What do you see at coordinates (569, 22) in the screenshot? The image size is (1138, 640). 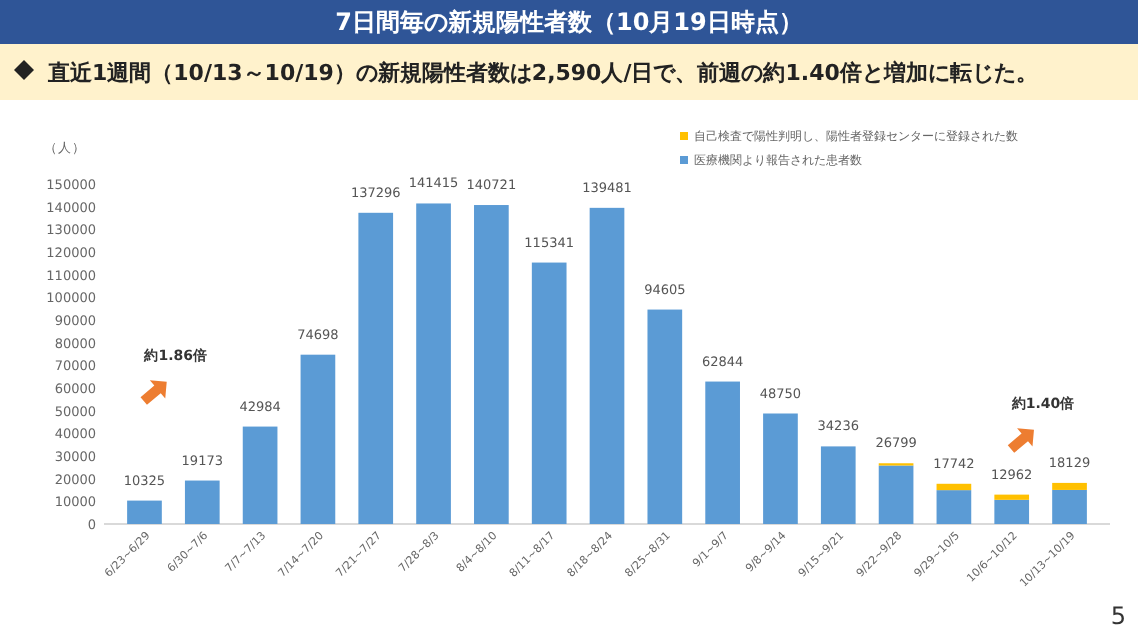 I see `chart-title: 7日間毎の新規陽性者数（10月19日時点）` at bounding box center [569, 22].